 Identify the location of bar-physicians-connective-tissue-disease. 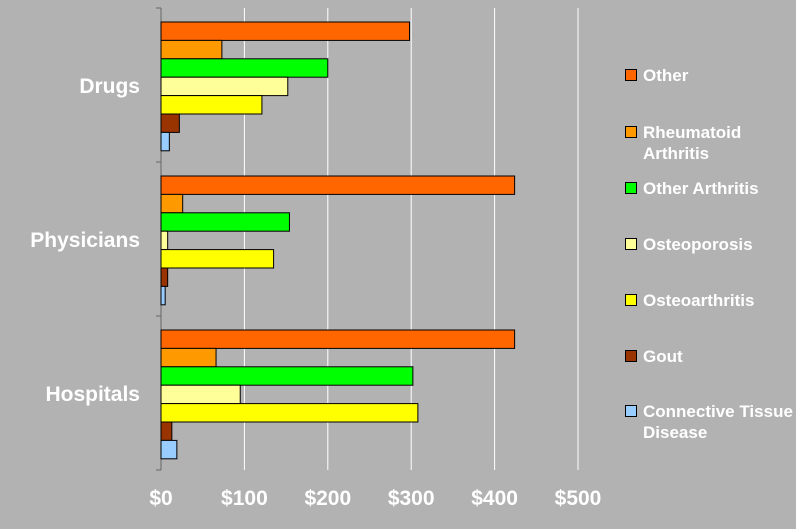
(163, 295).